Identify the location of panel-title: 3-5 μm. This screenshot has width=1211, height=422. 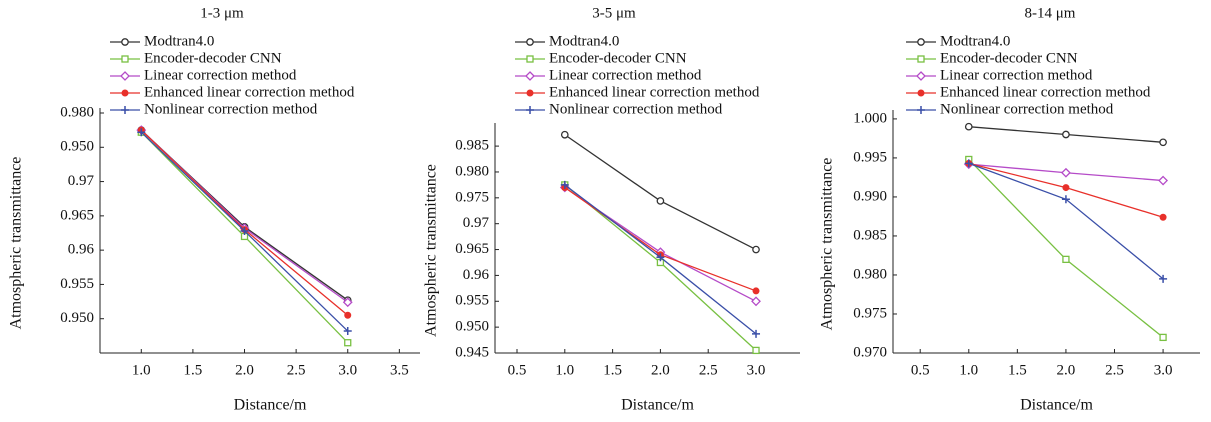
(614, 13).